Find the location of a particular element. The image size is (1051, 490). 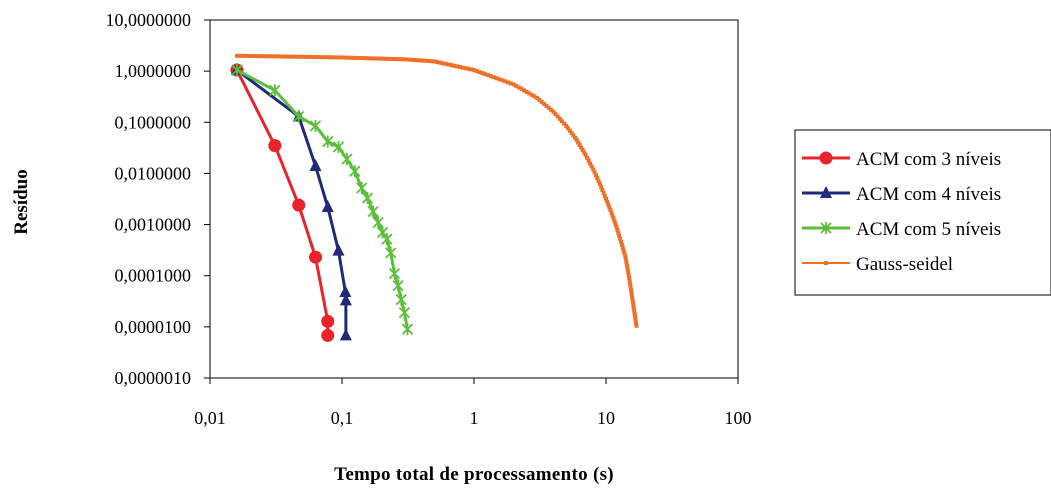

legend-label: ACM com 3 níveis is located at coordinates (928, 159).